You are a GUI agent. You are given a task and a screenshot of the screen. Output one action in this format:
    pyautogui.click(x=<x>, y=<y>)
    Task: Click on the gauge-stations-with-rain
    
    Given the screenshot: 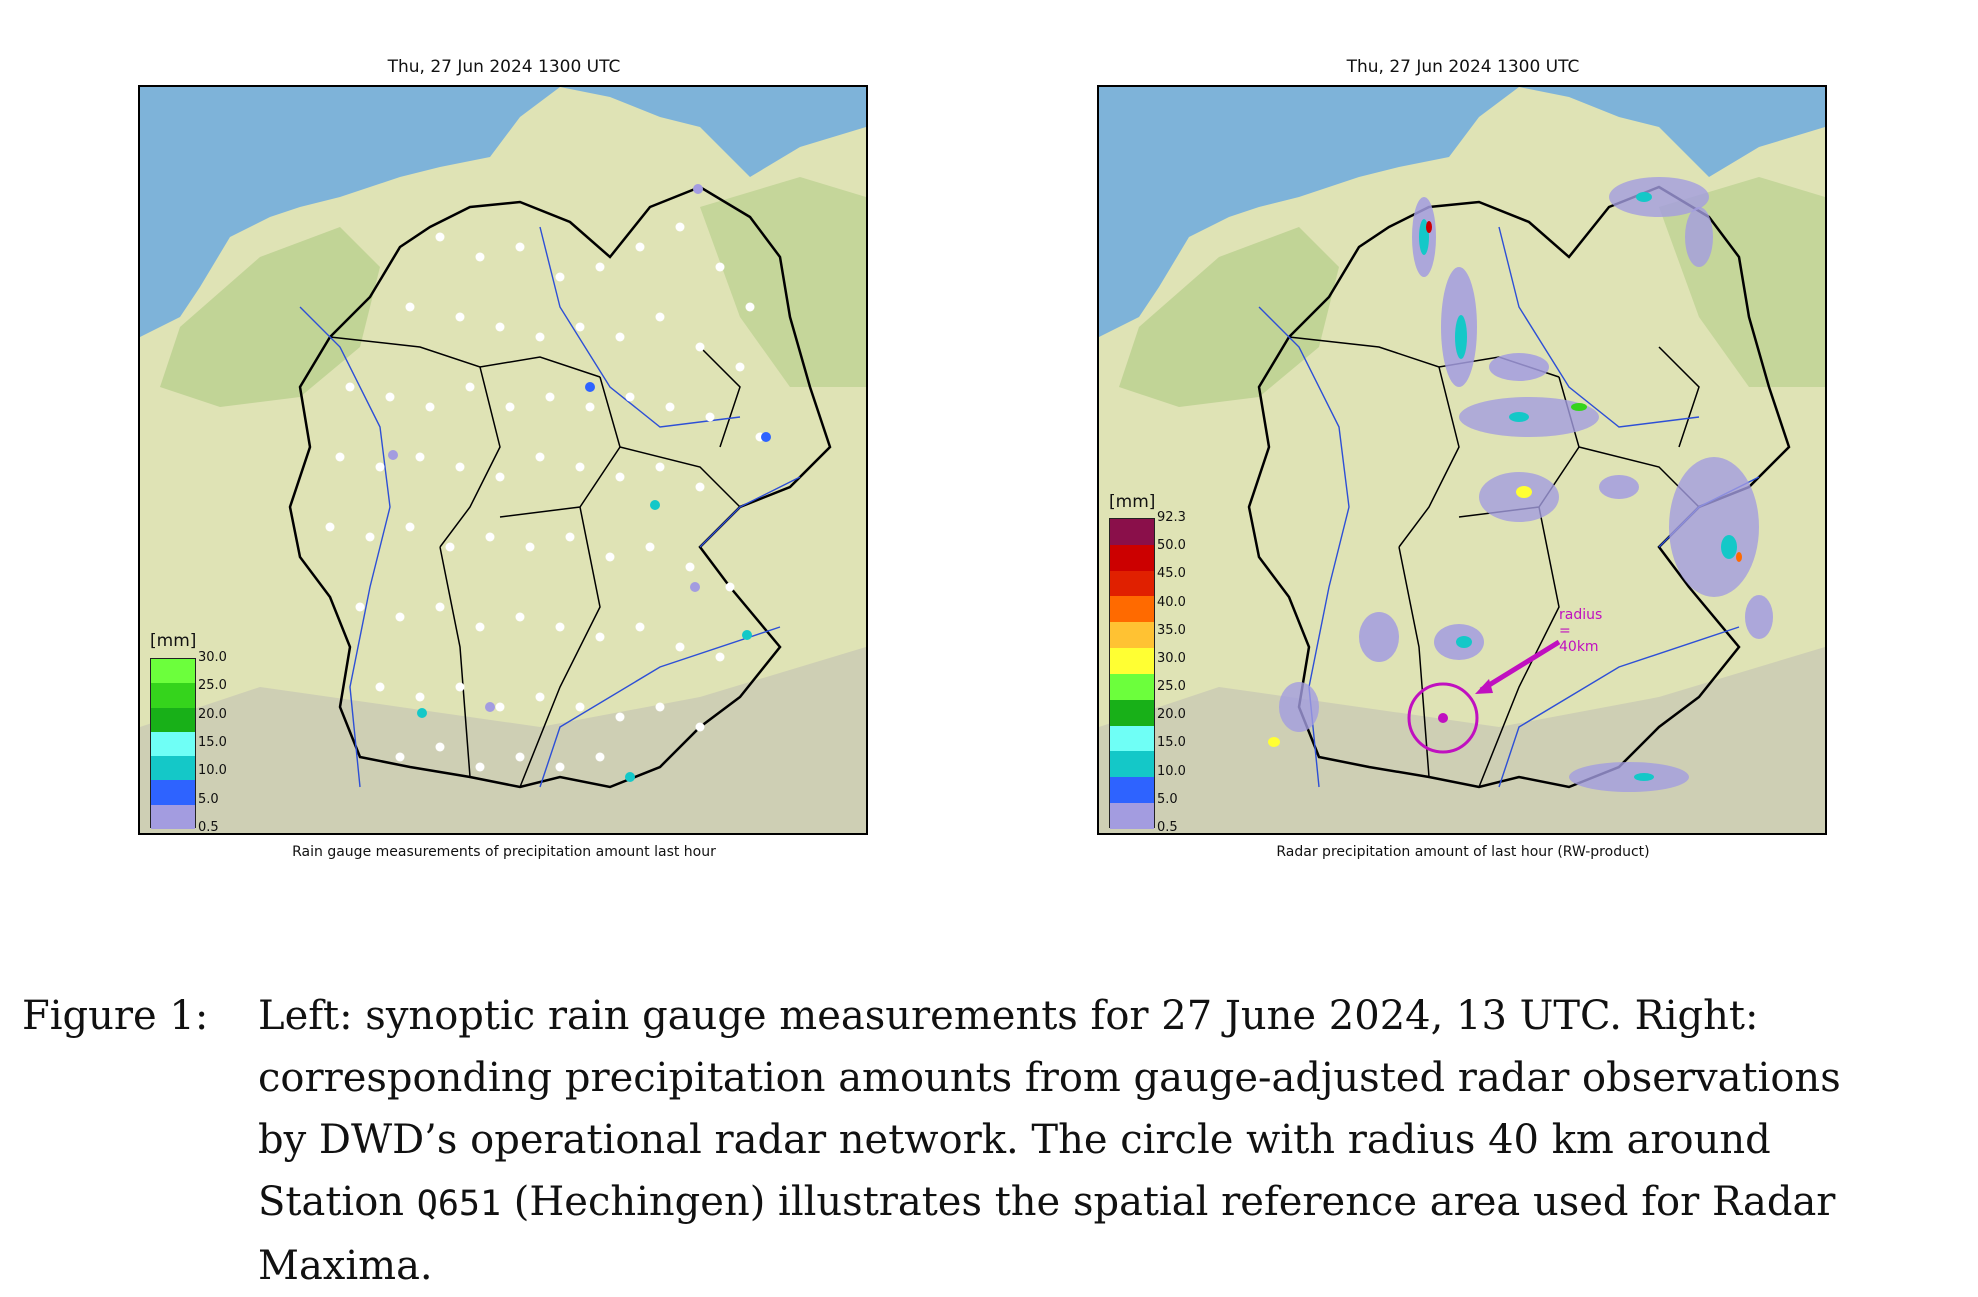 What is the action you would take?
    pyautogui.click(x=579, y=483)
    